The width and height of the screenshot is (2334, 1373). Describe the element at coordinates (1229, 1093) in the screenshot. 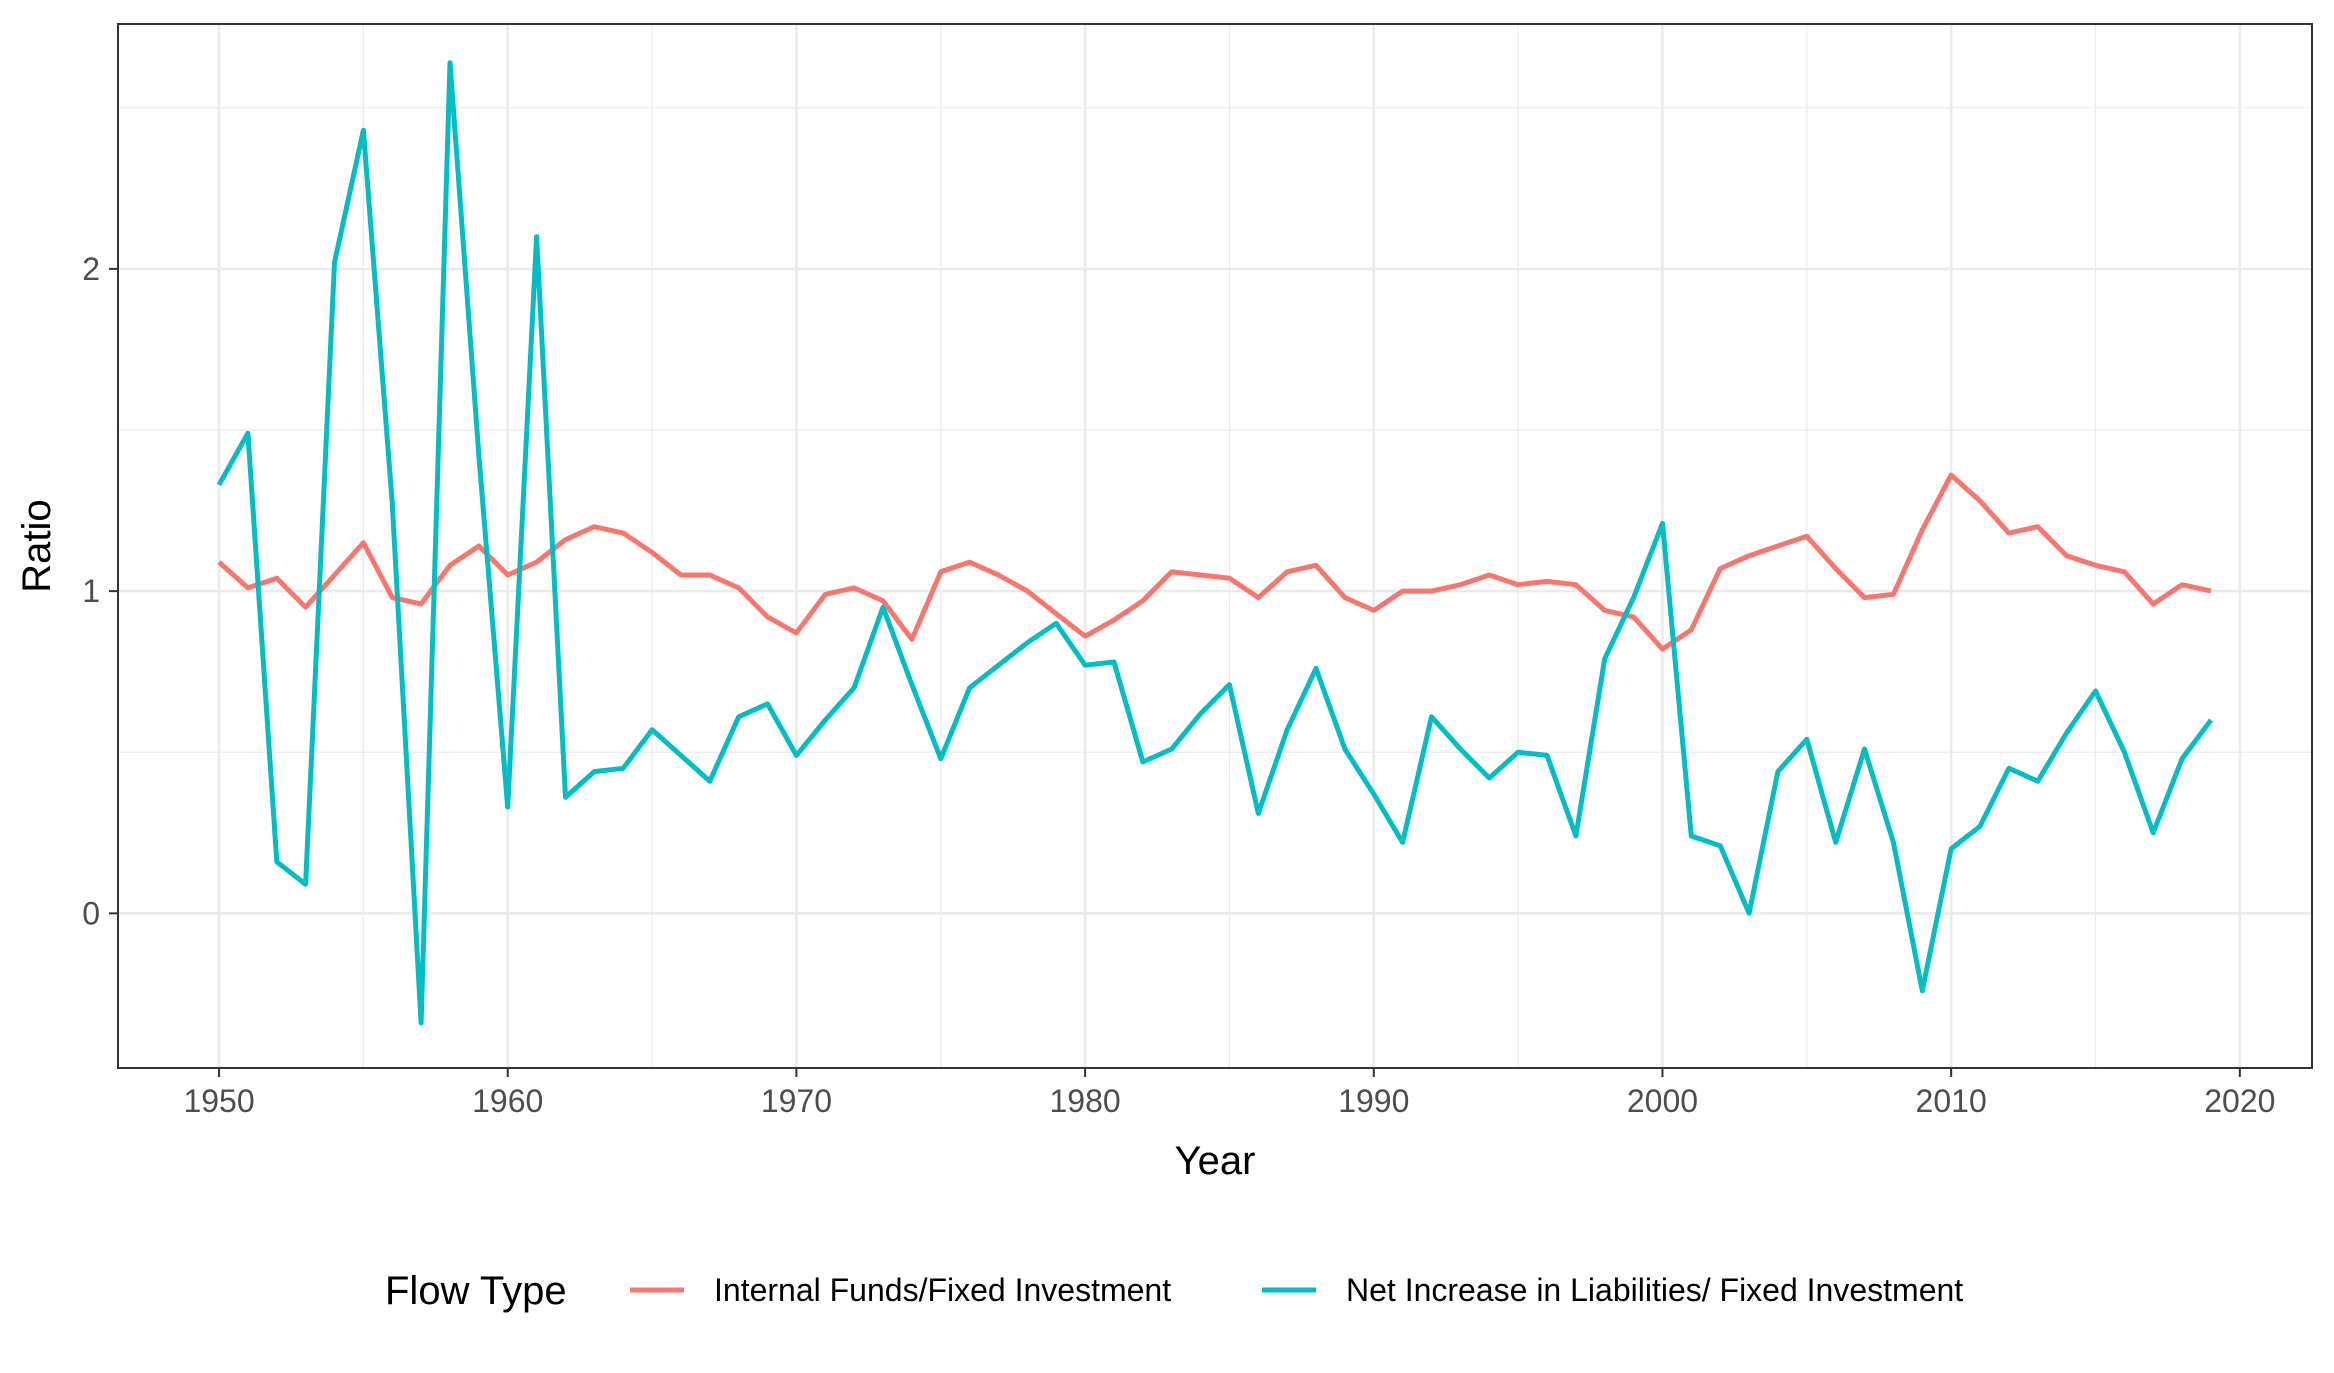

I see `x-axis: 1950 1960 1970 1980 1990 2000 2010 2020` at that location.